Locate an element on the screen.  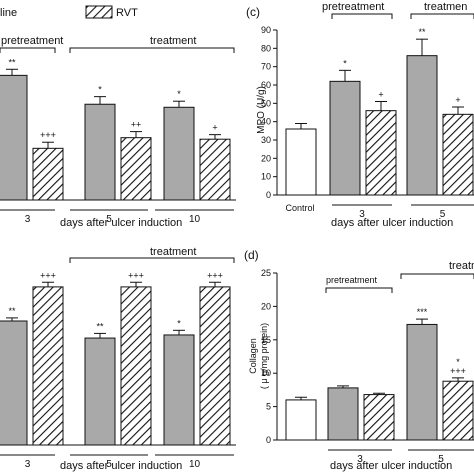
y-tick-label: 80 is located at coordinates (266, 48).